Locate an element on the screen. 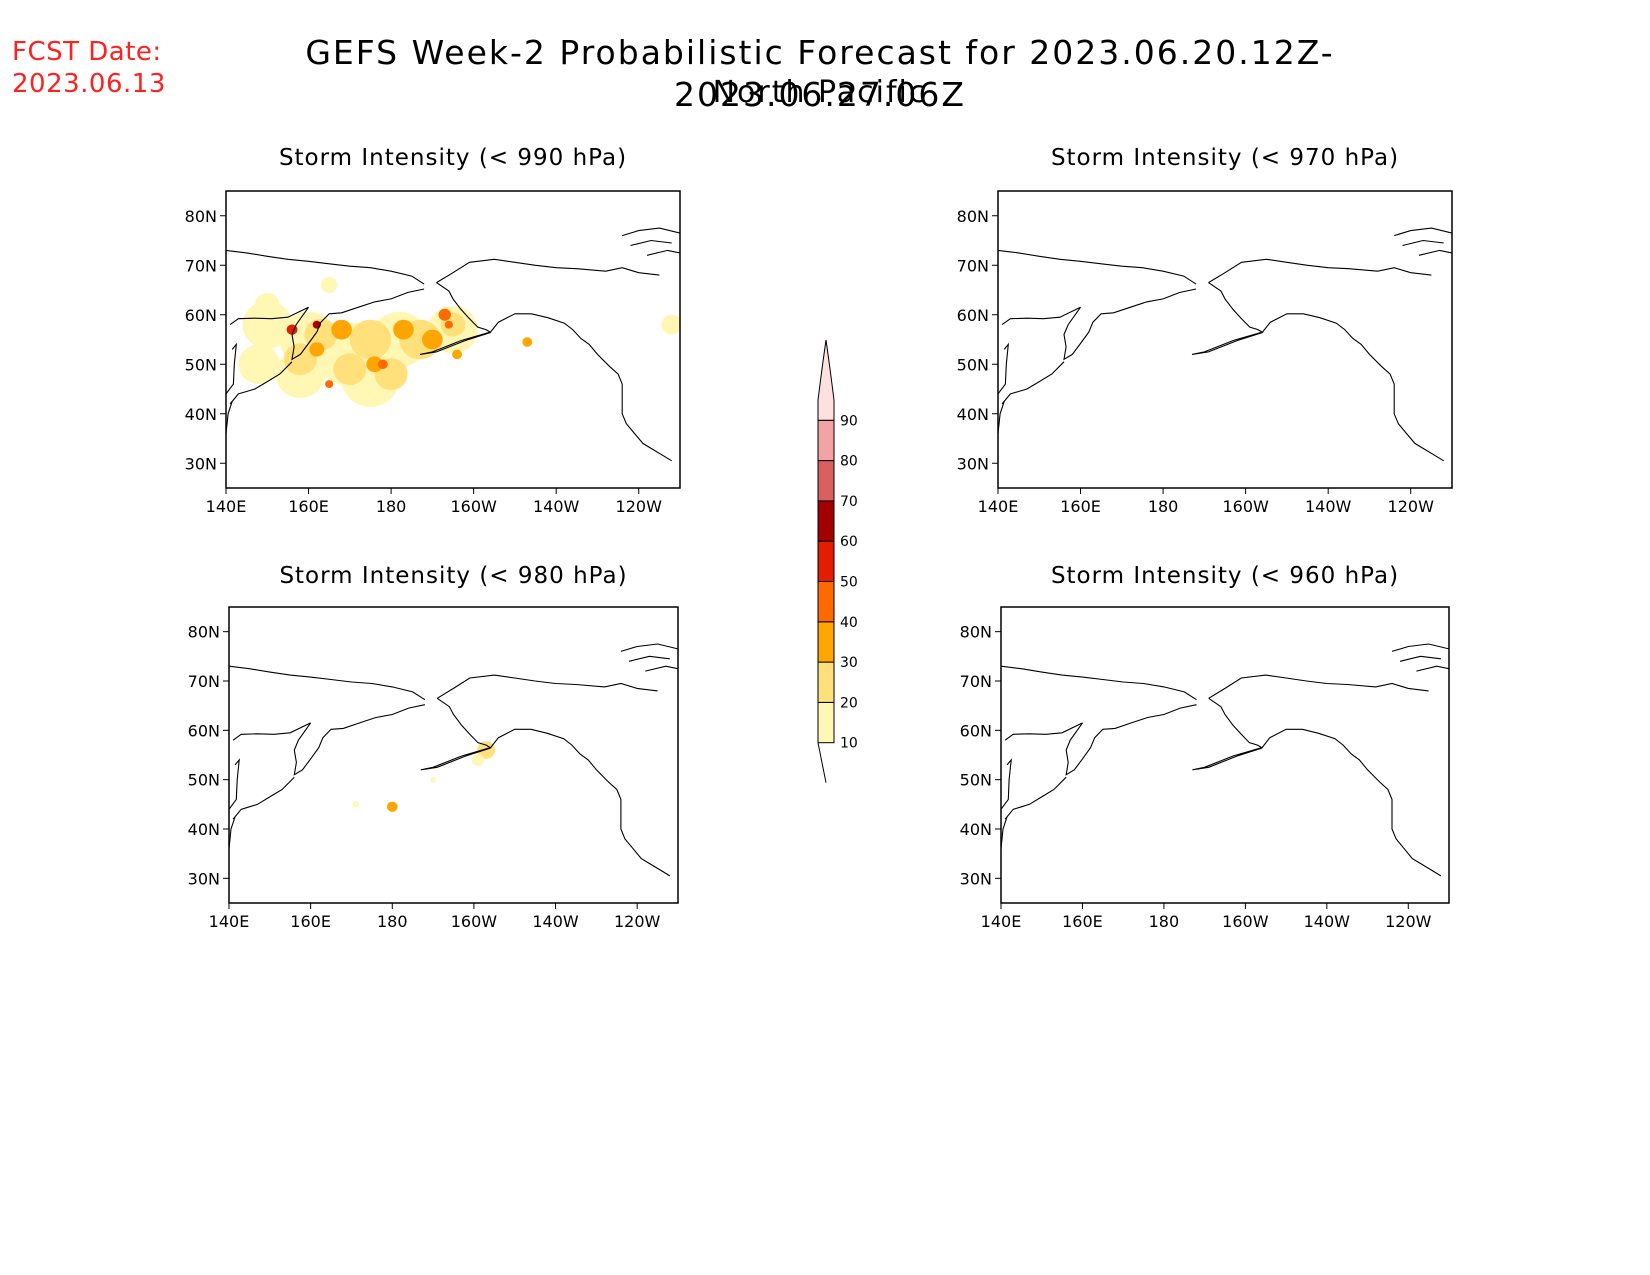 The height and width of the screenshot is (1275, 1650). colorbar: 10 20 30 40 50 60 70 80 90 is located at coordinates (837, 561).